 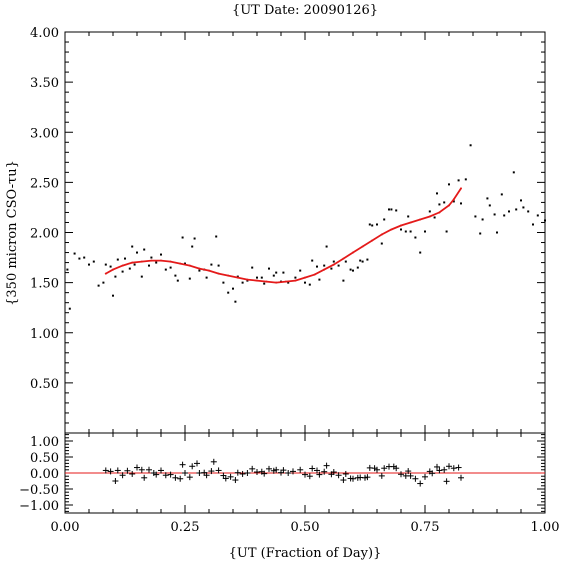 I want to click on top-y-tick-label: 2.00, so click(x=44, y=234).